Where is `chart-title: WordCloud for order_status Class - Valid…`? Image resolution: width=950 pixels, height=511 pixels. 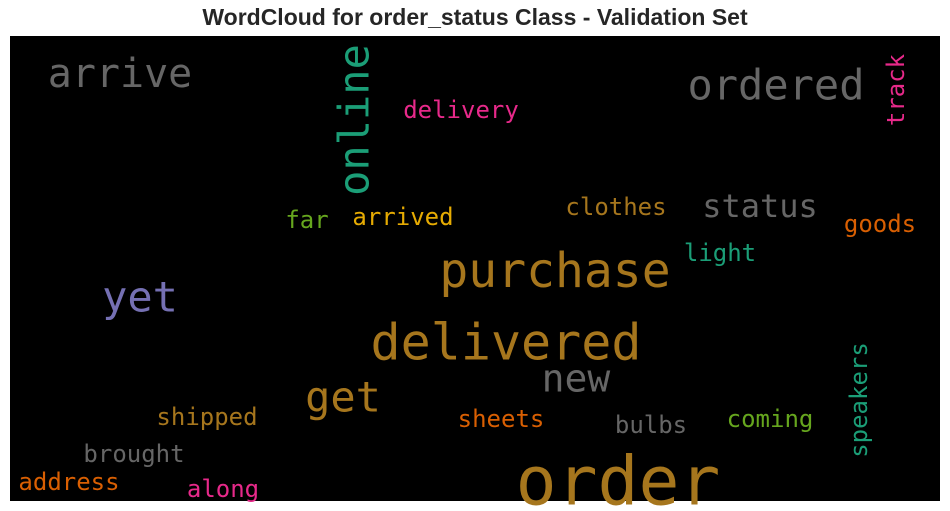
chart-title: WordCloud for order_status Class - Valid… is located at coordinates (475, 17).